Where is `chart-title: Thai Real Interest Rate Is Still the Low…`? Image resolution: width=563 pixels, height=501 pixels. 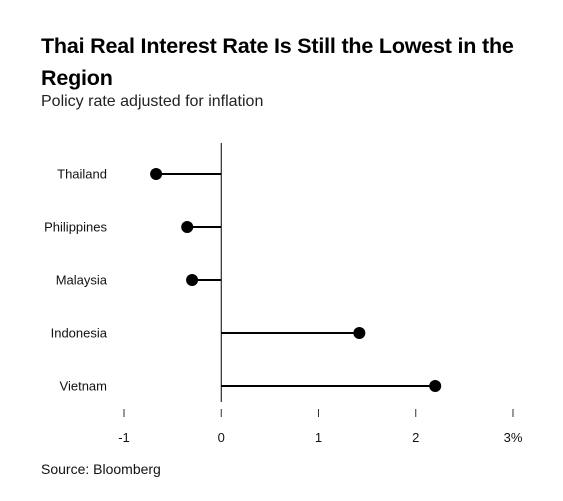 chart-title: Thai Real Interest Rate Is Still the Low… is located at coordinates (277, 62).